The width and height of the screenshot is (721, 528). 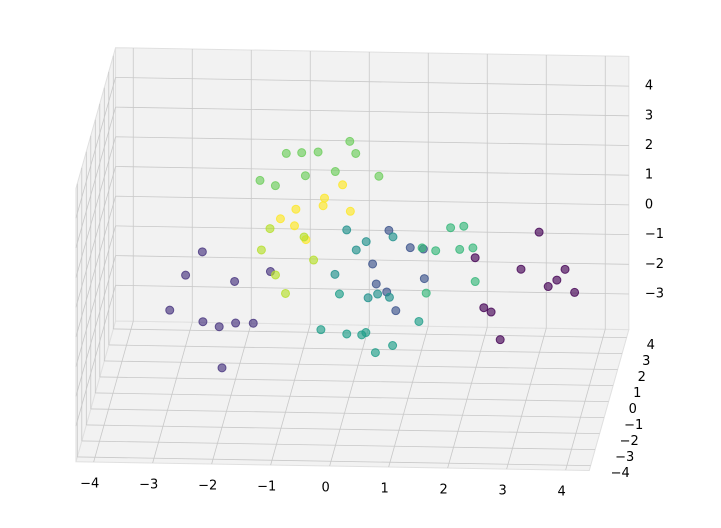 I want to click on z-tick-label: 0, so click(x=649, y=204).